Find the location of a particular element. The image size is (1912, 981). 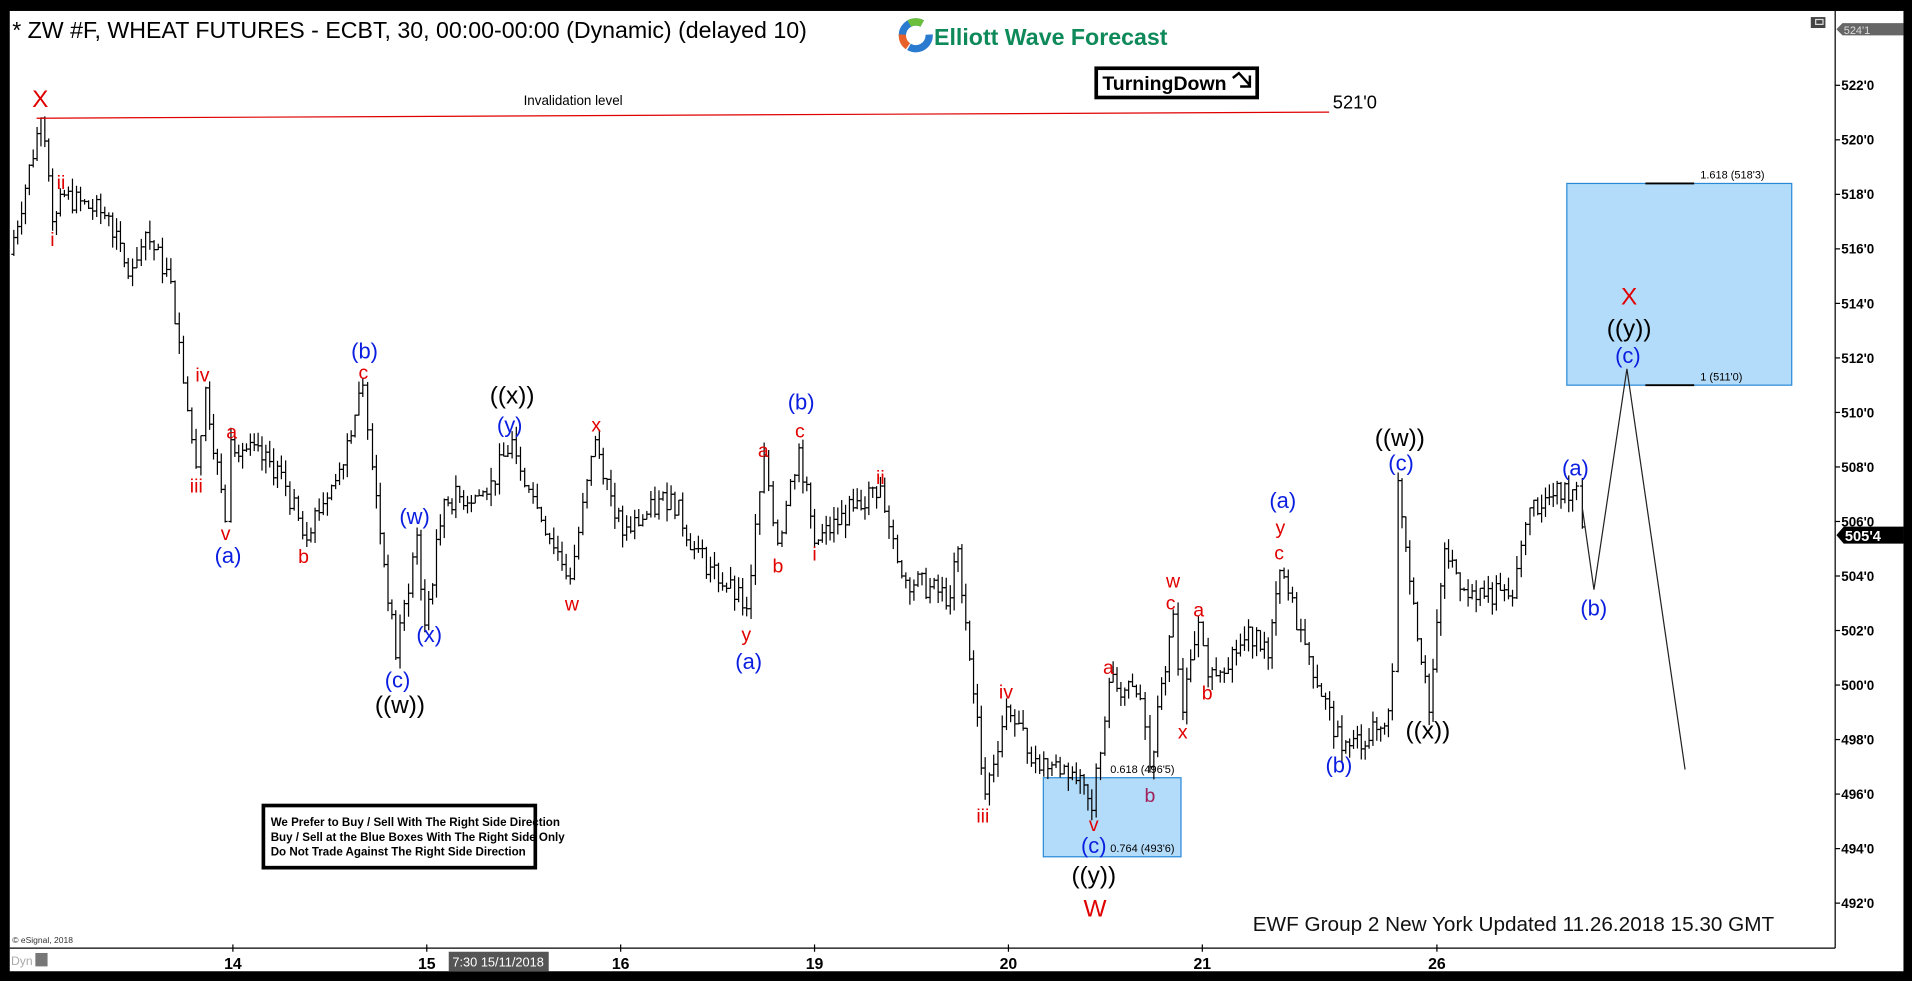

x-tick-label: 19 is located at coordinates (815, 964).